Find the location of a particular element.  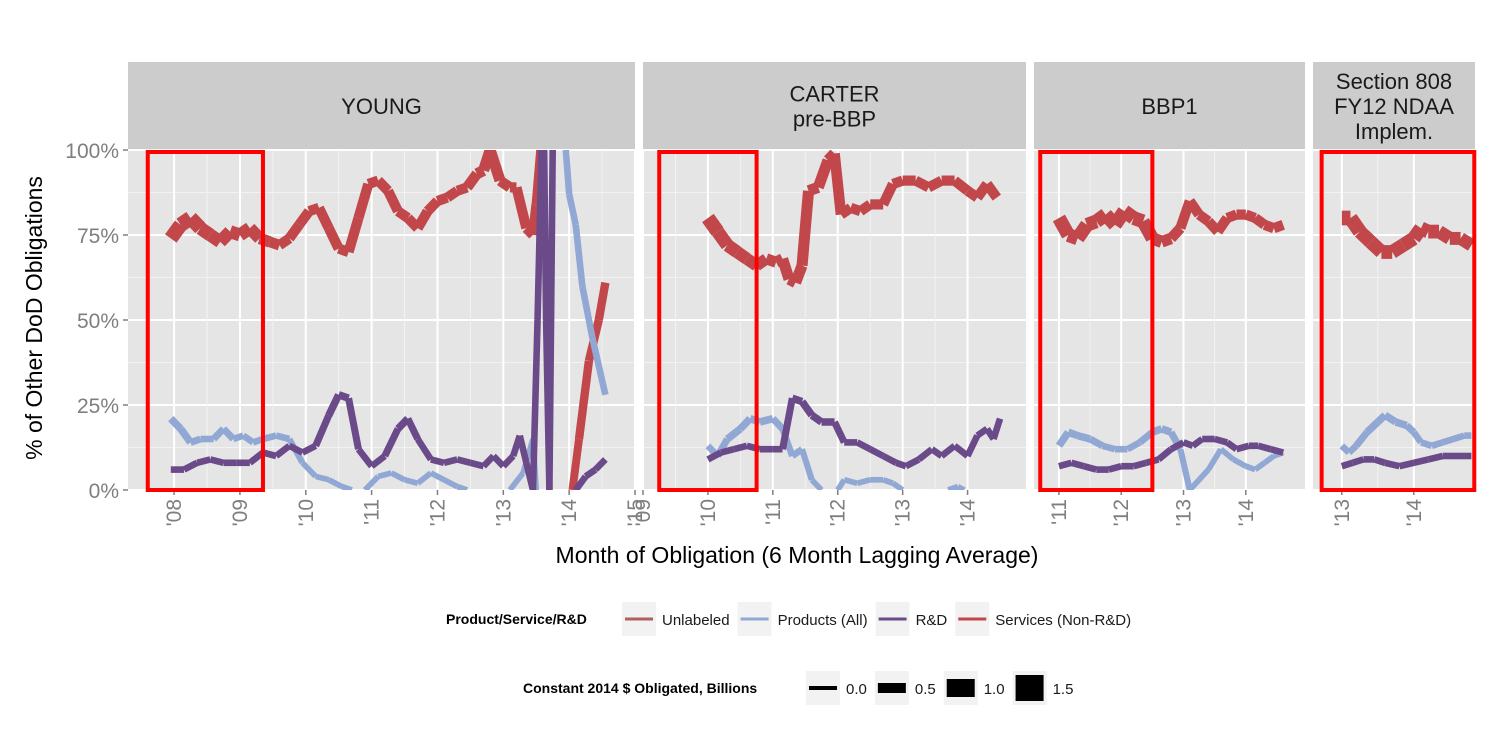

facet-strip is located at coordinates (834, 106).